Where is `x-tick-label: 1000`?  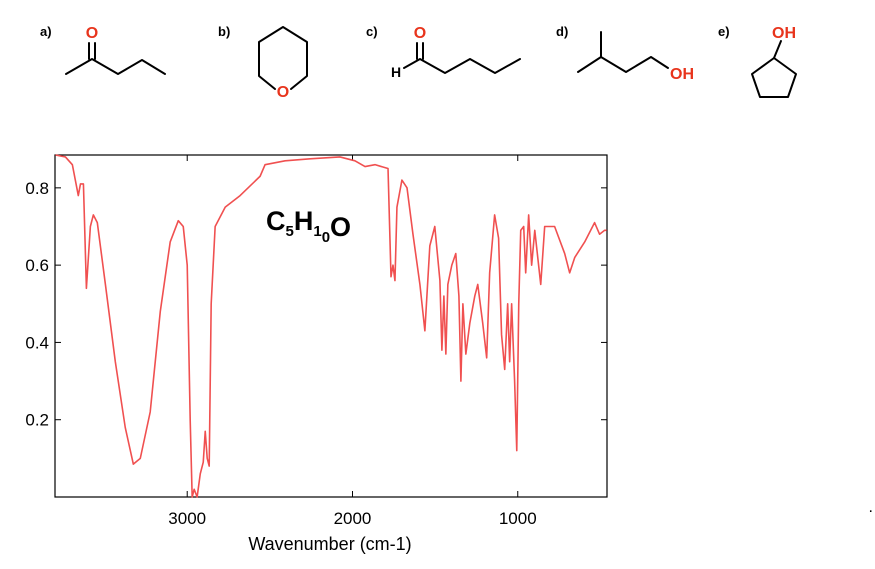 x-tick-label: 1000 is located at coordinates (518, 518).